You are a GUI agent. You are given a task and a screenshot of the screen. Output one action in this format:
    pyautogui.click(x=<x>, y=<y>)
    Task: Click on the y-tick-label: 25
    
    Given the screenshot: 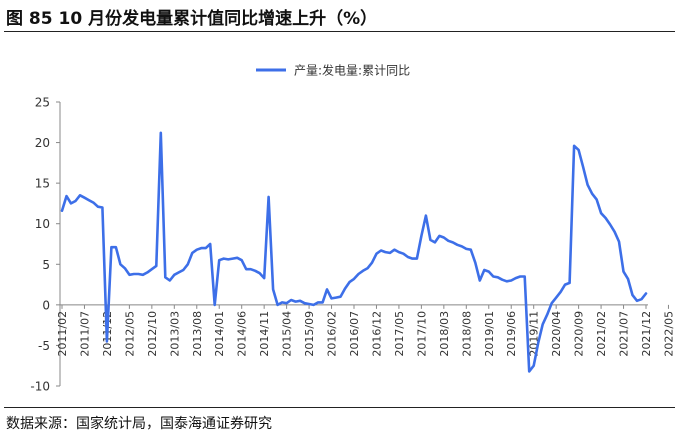 What is the action you would take?
    pyautogui.click(x=42, y=103)
    